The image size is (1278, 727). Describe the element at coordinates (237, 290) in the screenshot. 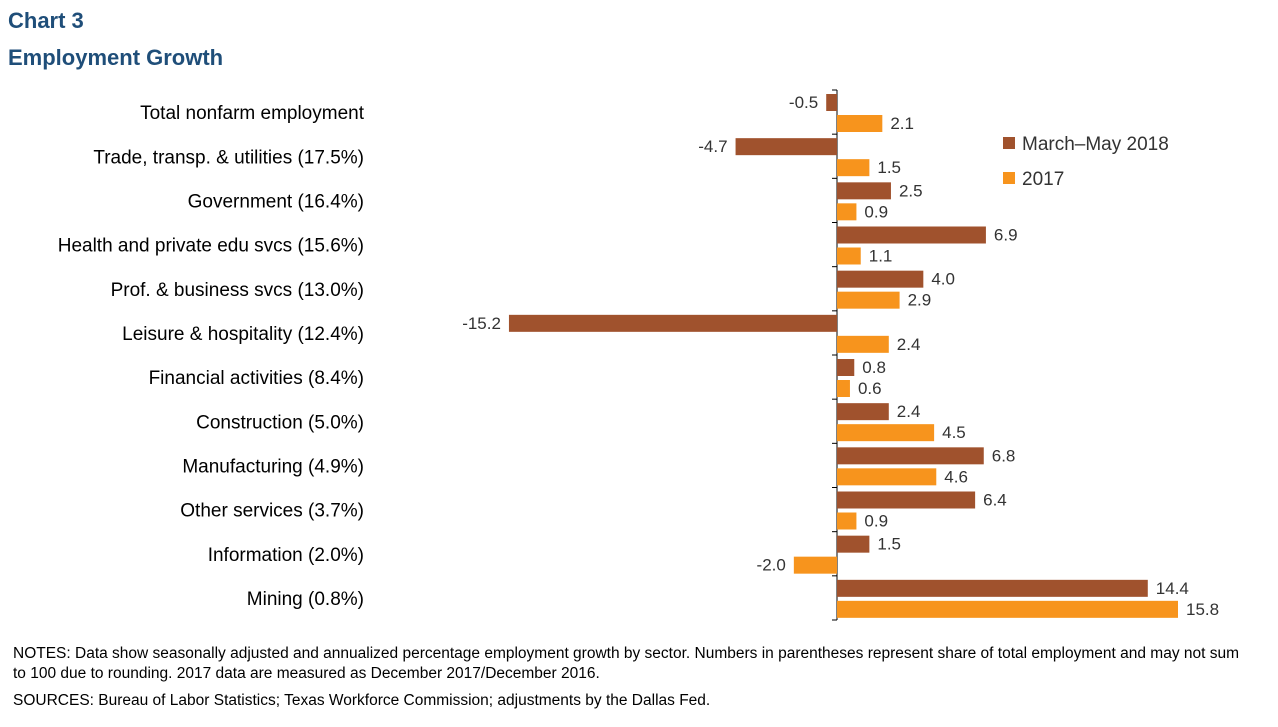

I see `category-label: Prof. & business svcs (13.0%)` at that location.